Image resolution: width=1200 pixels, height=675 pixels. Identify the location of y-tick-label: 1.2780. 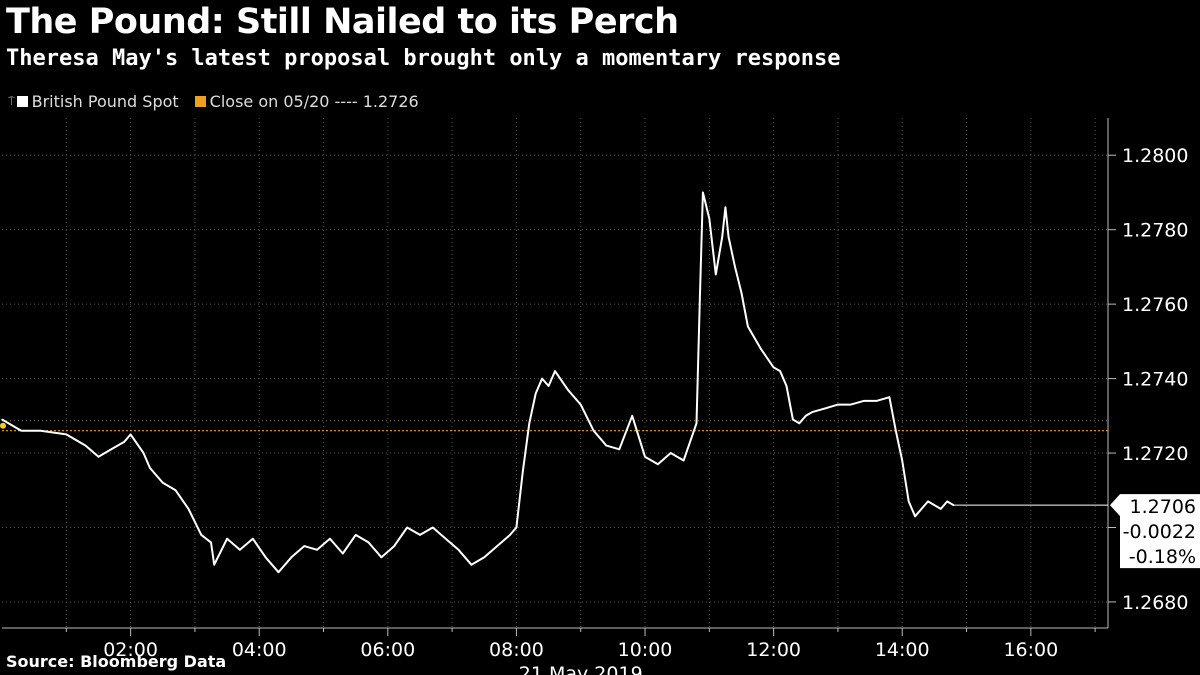
(1155, 231).